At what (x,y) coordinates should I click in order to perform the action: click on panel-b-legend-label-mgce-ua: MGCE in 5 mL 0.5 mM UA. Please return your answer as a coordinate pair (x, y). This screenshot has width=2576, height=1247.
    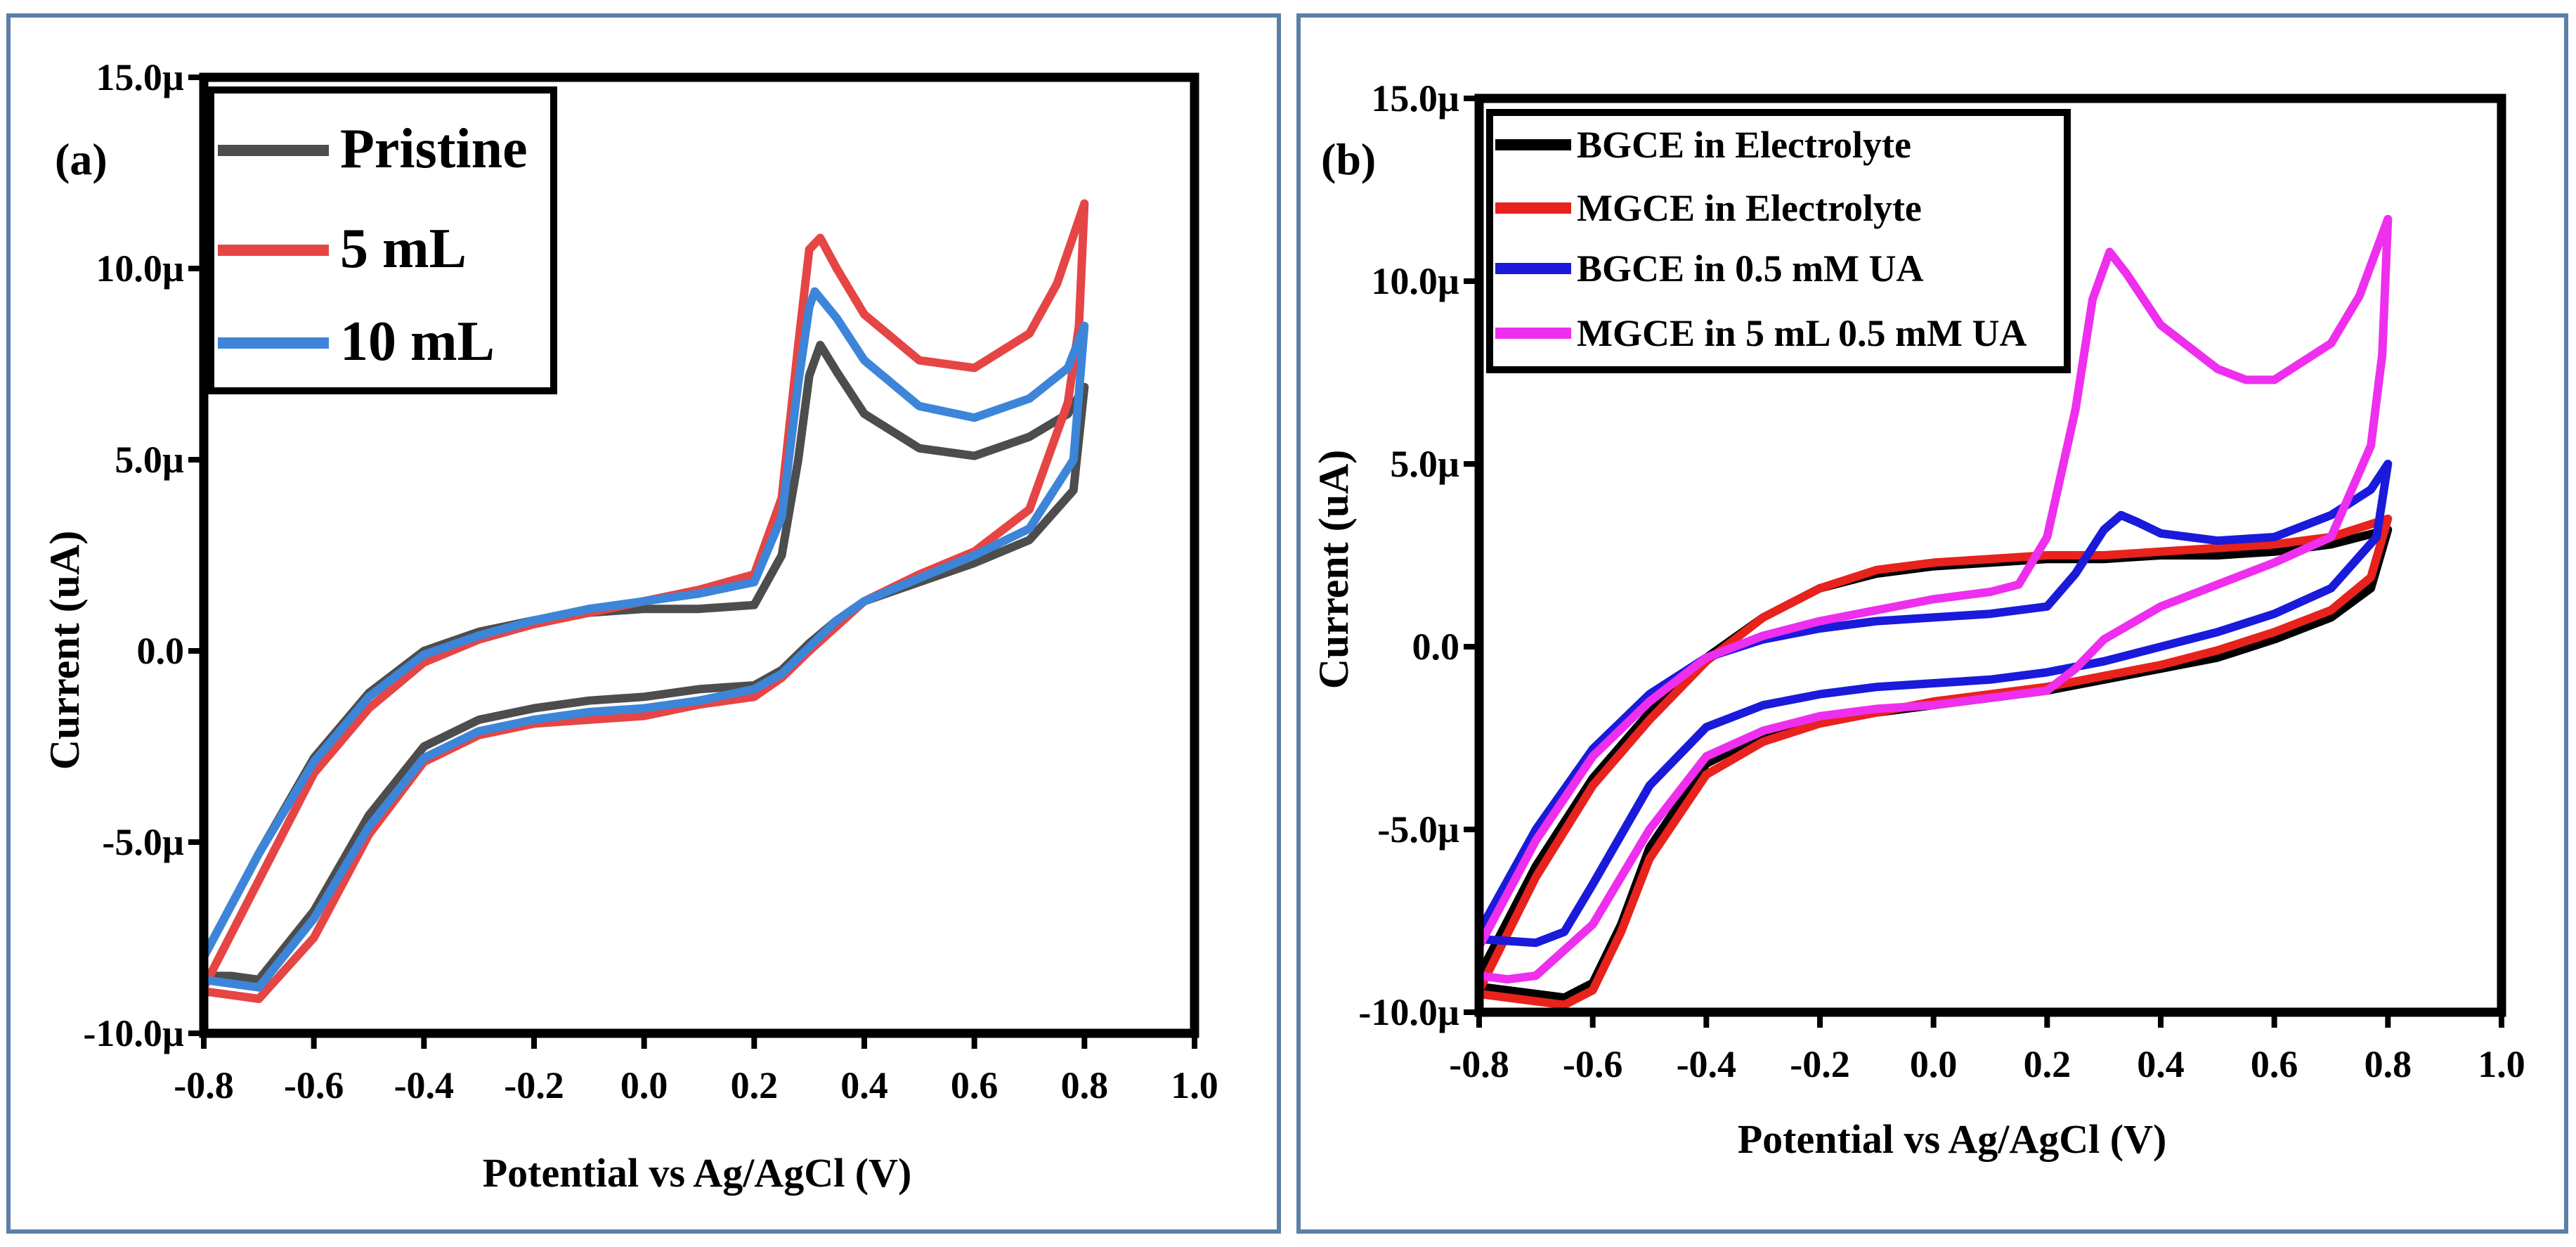
    Looking at the image, I should click on (1802, 333).